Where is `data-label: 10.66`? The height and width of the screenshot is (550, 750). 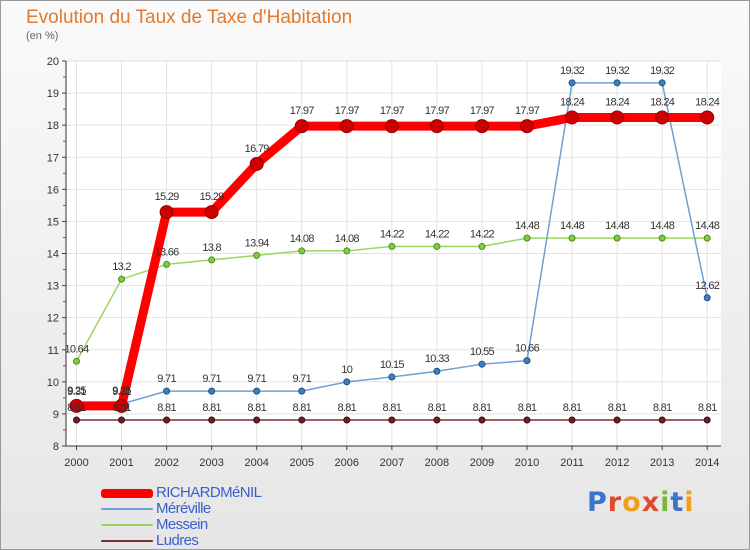
data-label: 10.66 is located at coordinates (527, 349).